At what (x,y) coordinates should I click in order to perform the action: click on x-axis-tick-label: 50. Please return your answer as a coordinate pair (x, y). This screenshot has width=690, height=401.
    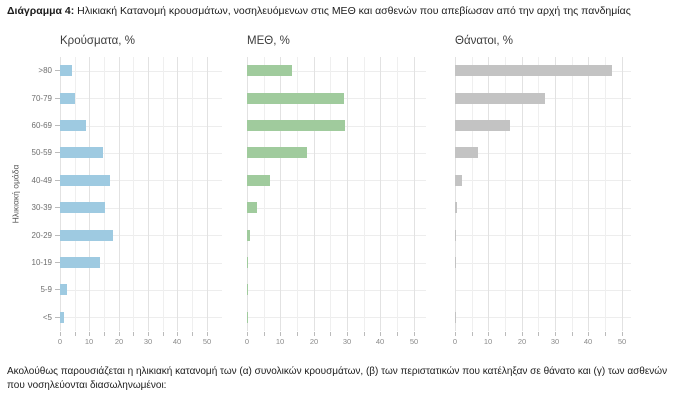
    Looking at the image, I should click on (622, 341).